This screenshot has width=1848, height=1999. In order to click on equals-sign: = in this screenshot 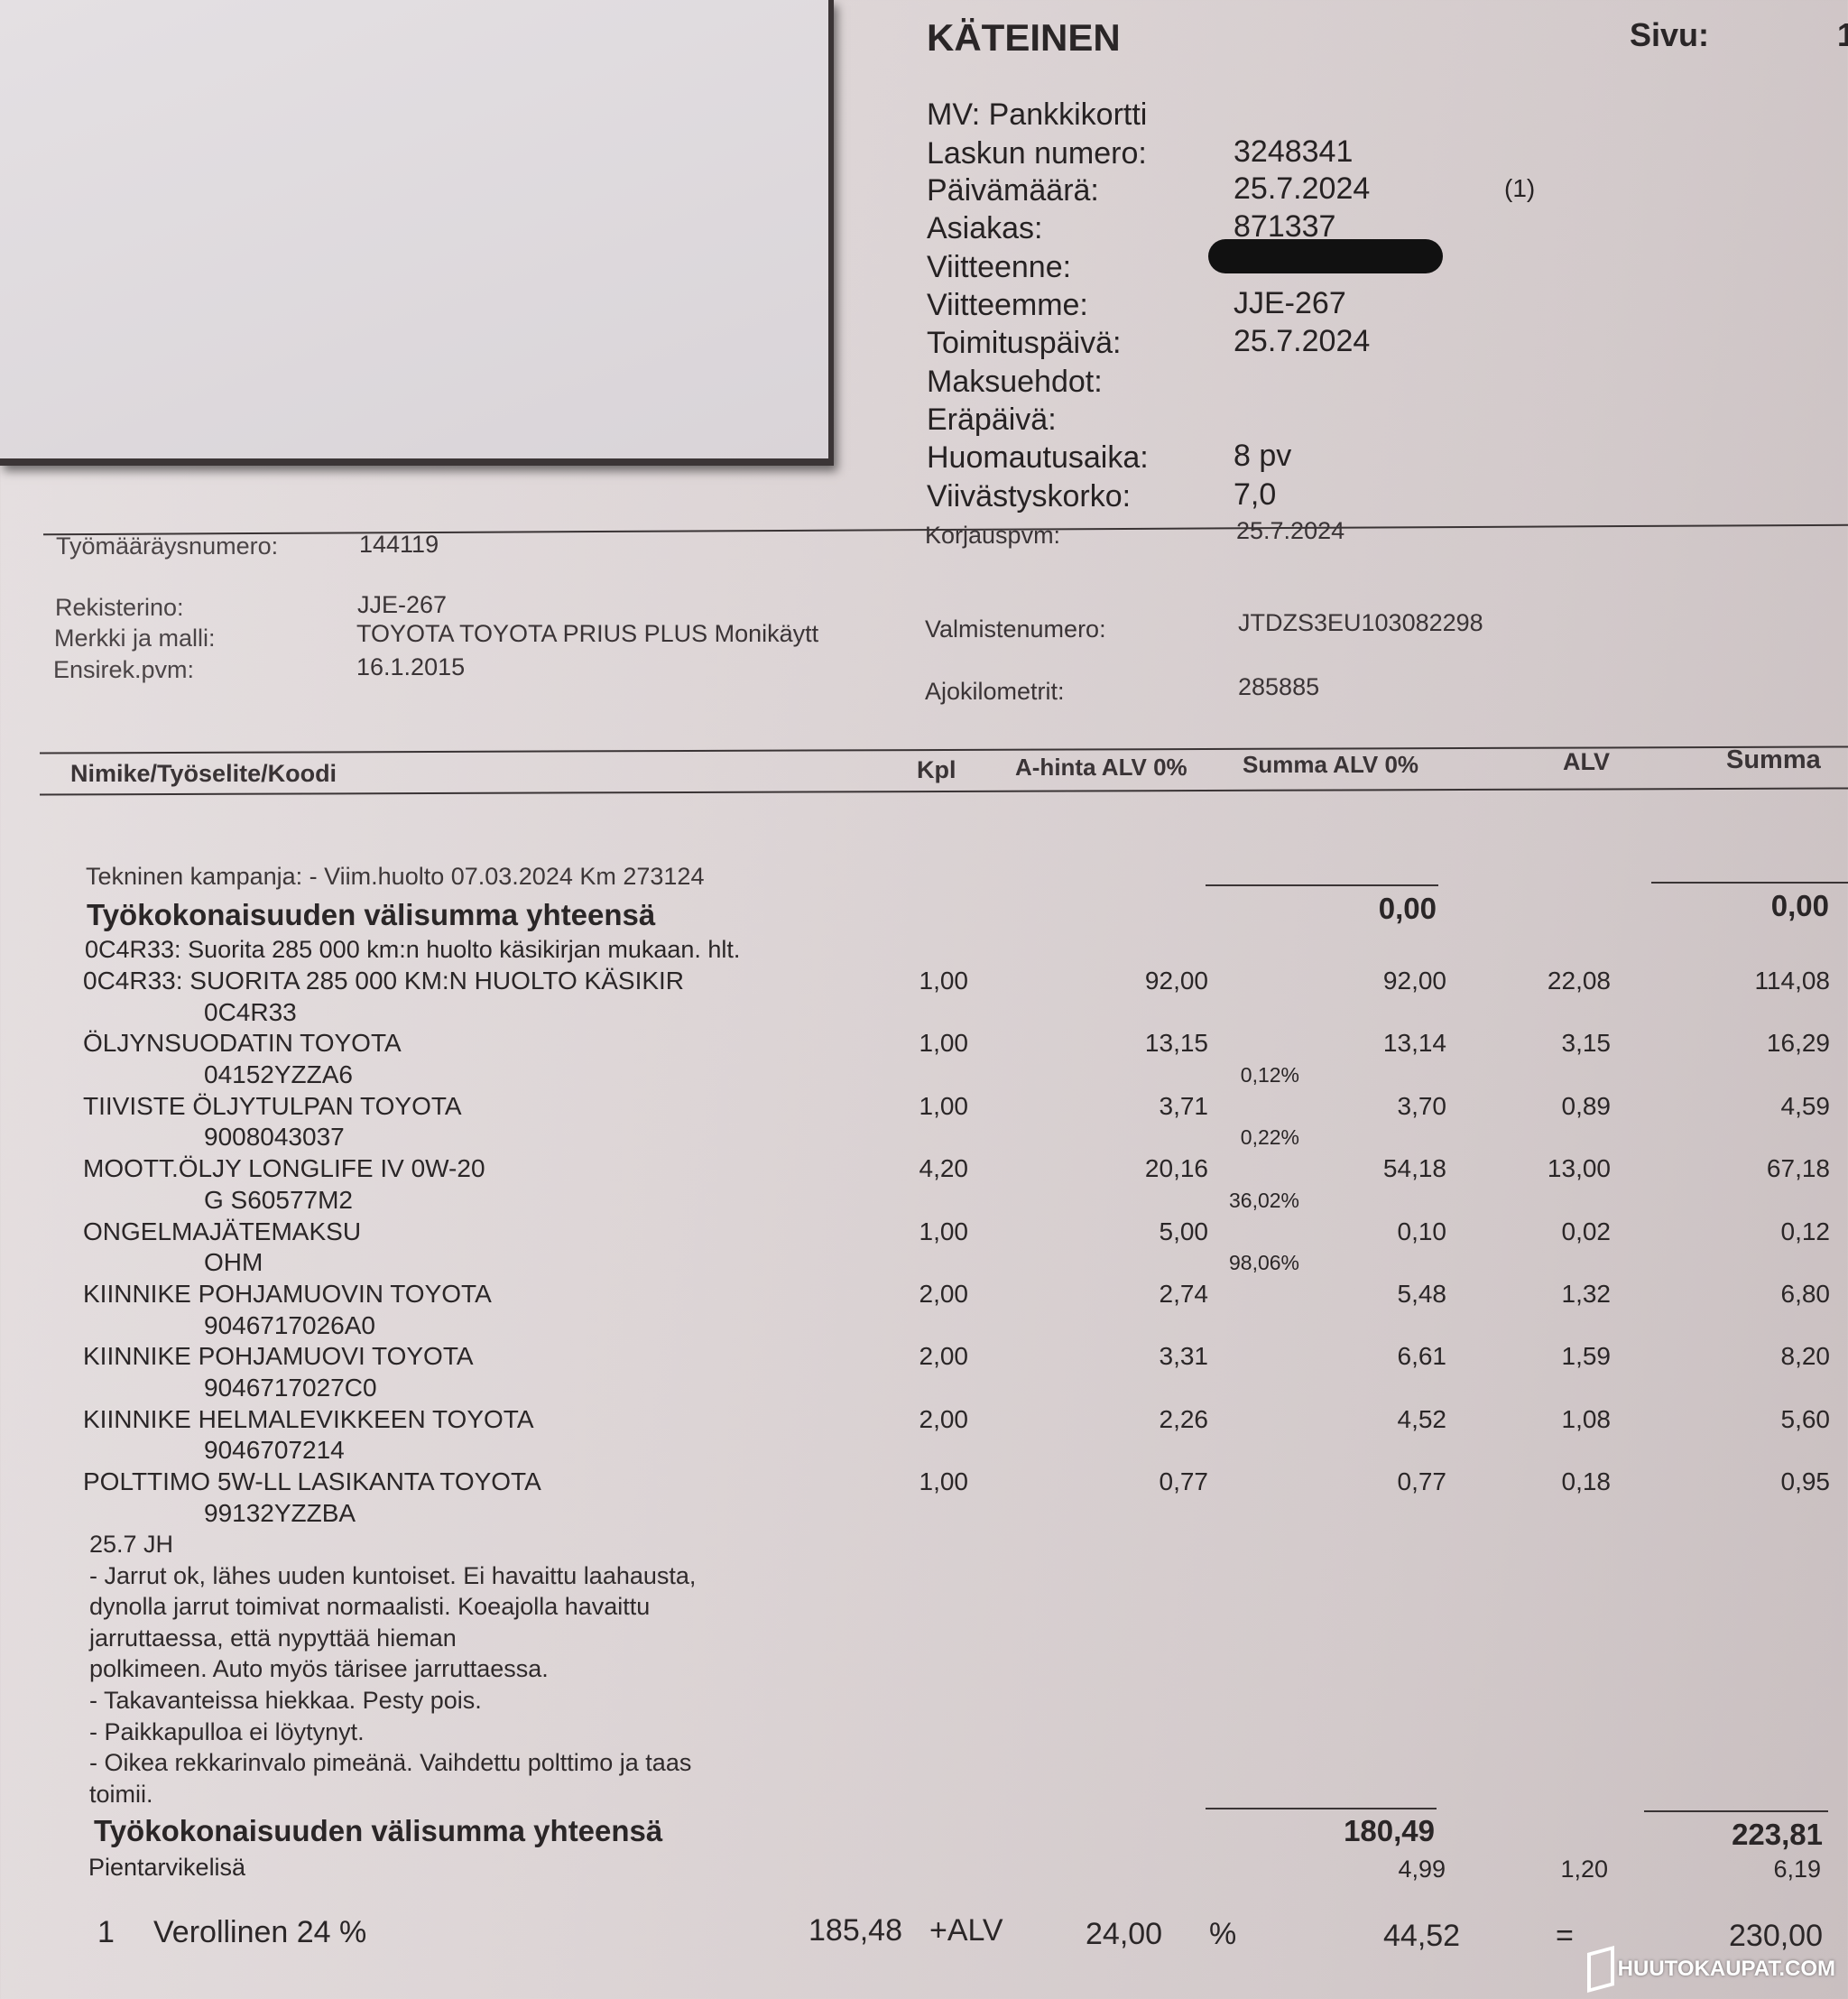, I will do `click(1565, 1936)`.